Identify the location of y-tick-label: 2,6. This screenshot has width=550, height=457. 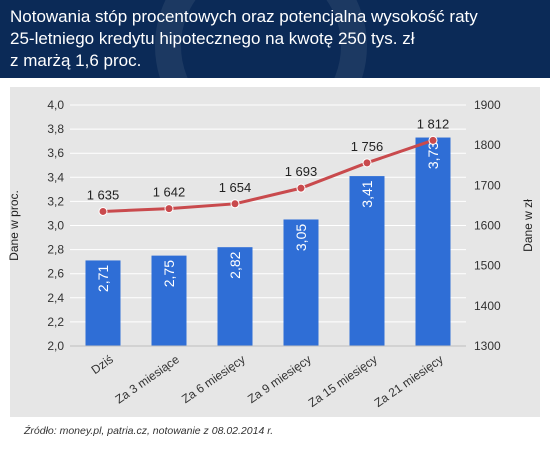
(55, 274).